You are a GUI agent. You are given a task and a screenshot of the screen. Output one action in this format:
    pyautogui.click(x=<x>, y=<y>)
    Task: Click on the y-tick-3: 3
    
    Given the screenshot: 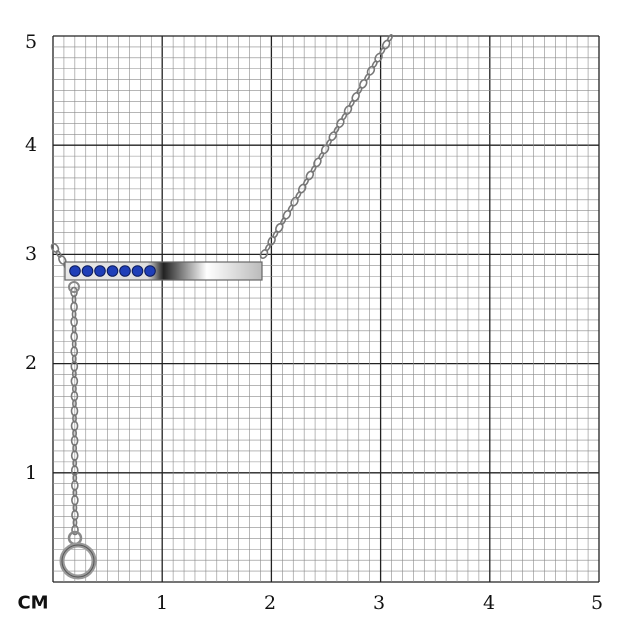 What is the action you would take?
    pyautogui.click(x=31, y=254)
    